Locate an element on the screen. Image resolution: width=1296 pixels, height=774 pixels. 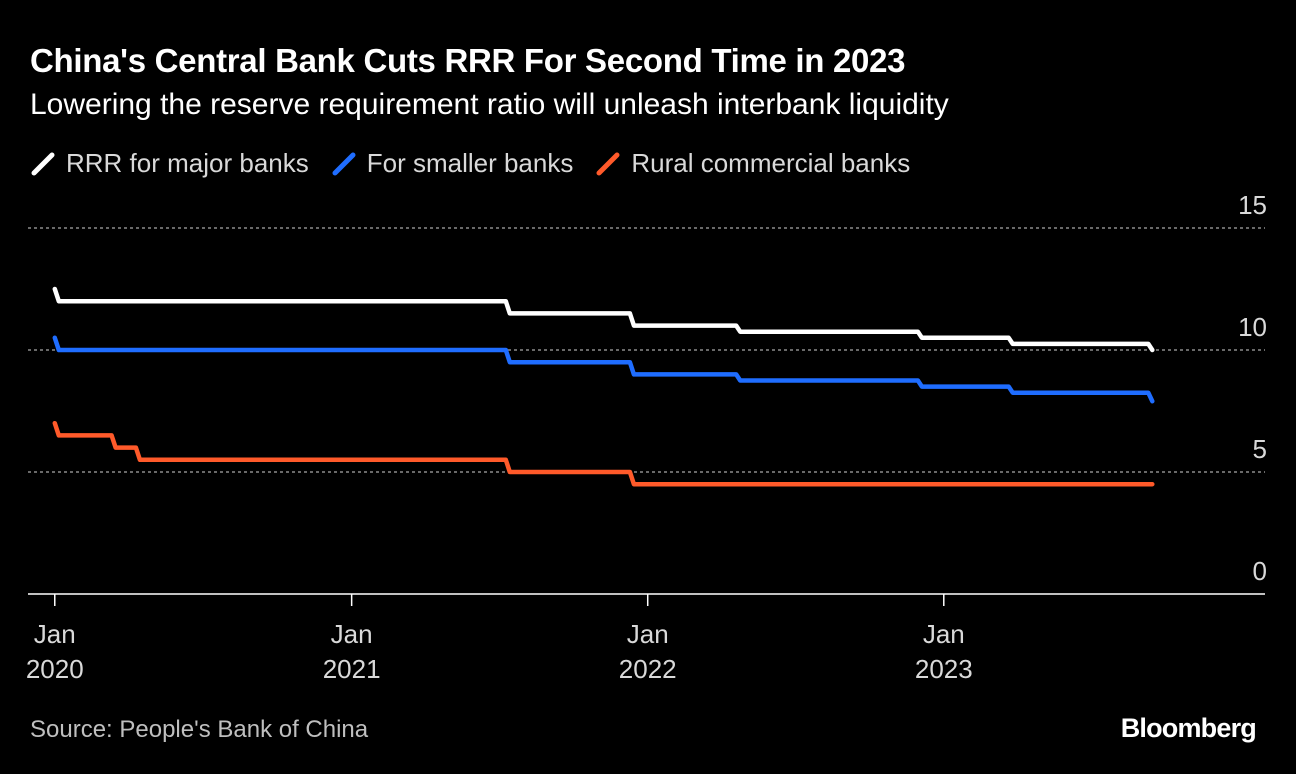
legend-label-rural: Rural commercial banks is located at coordinates (771, 163).